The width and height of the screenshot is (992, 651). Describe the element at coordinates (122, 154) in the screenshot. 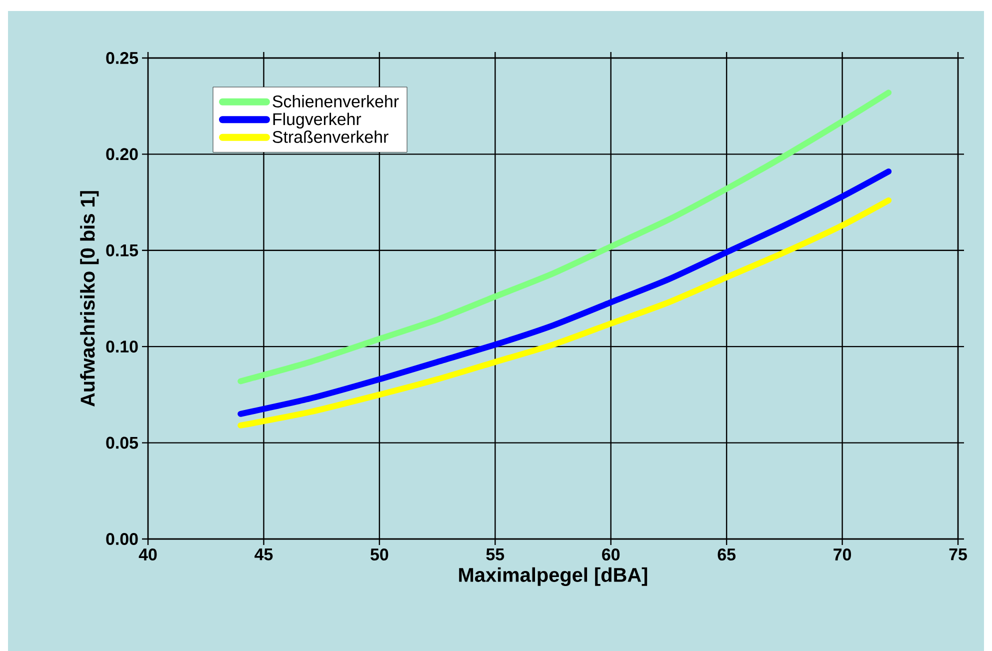

I see `y-tick-label: 0.20` at that location.